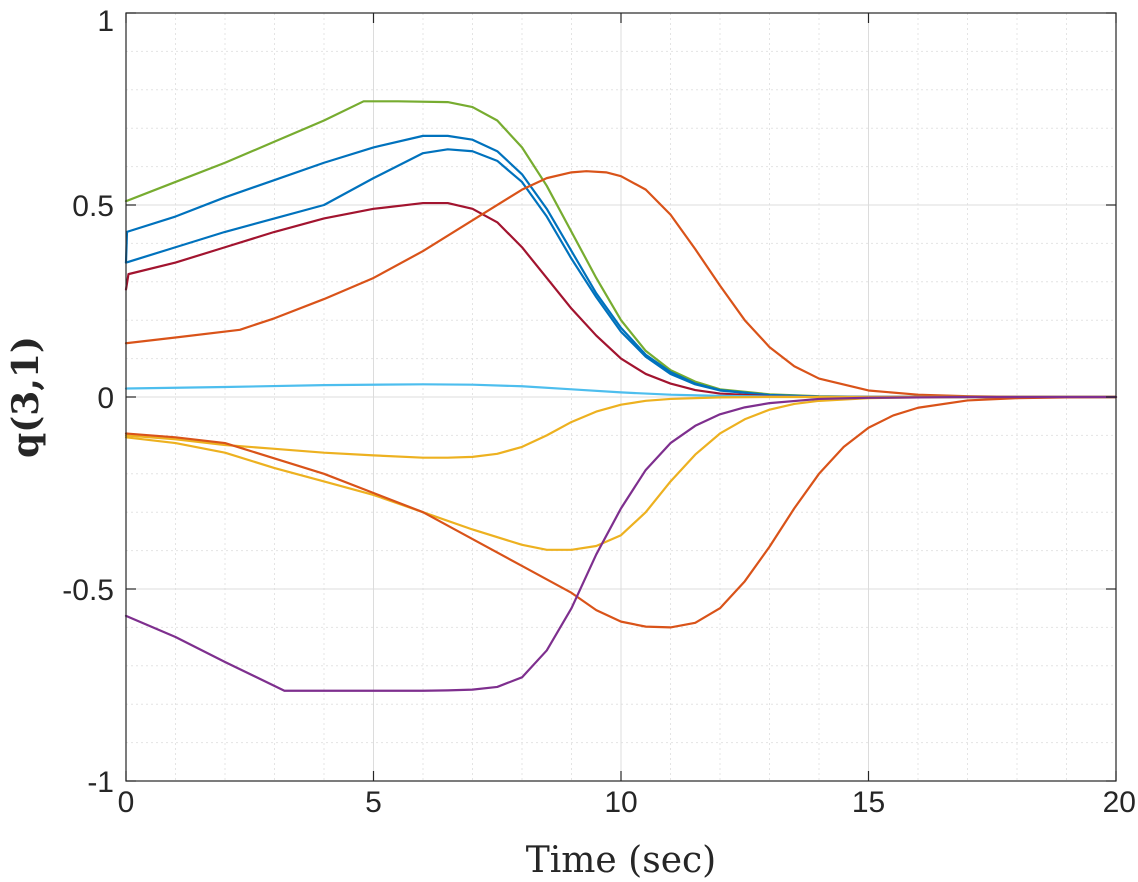  What do you see at coordinates (621, 860) in the screenshot?
I see `x-axis-label: Time (sec)` at bounding box center [621, 860].